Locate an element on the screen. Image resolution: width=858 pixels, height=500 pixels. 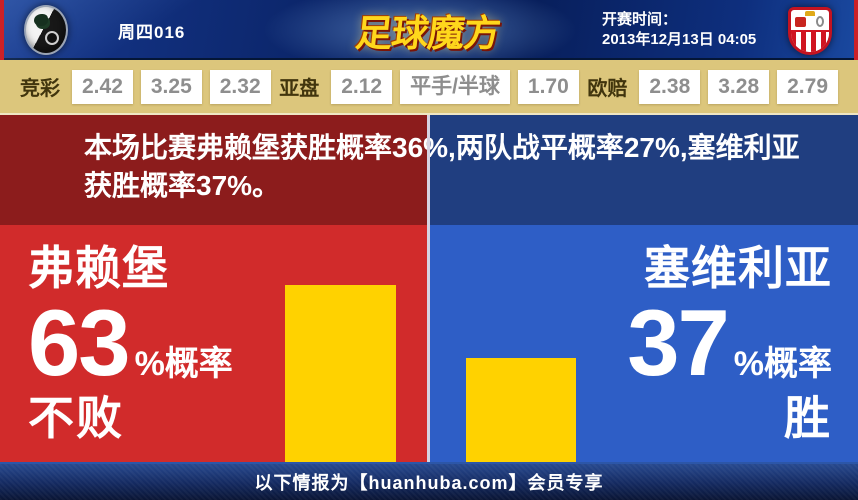
home-percent-suffix: %概率 is located at coordinates (183, 364).